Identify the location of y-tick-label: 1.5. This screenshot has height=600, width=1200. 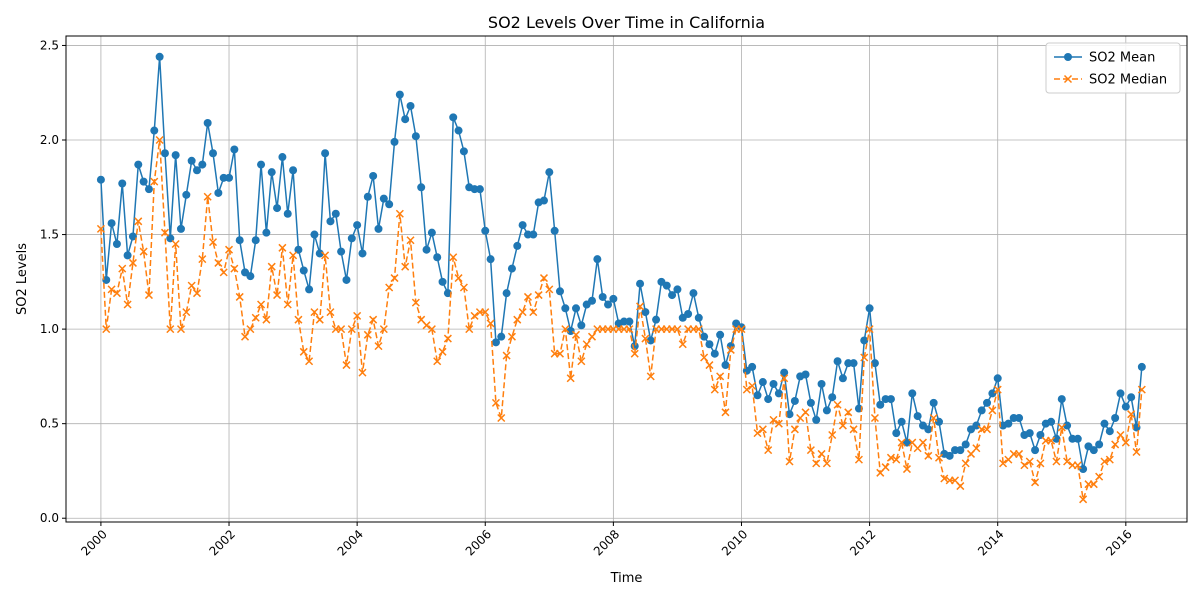
(49, 235).